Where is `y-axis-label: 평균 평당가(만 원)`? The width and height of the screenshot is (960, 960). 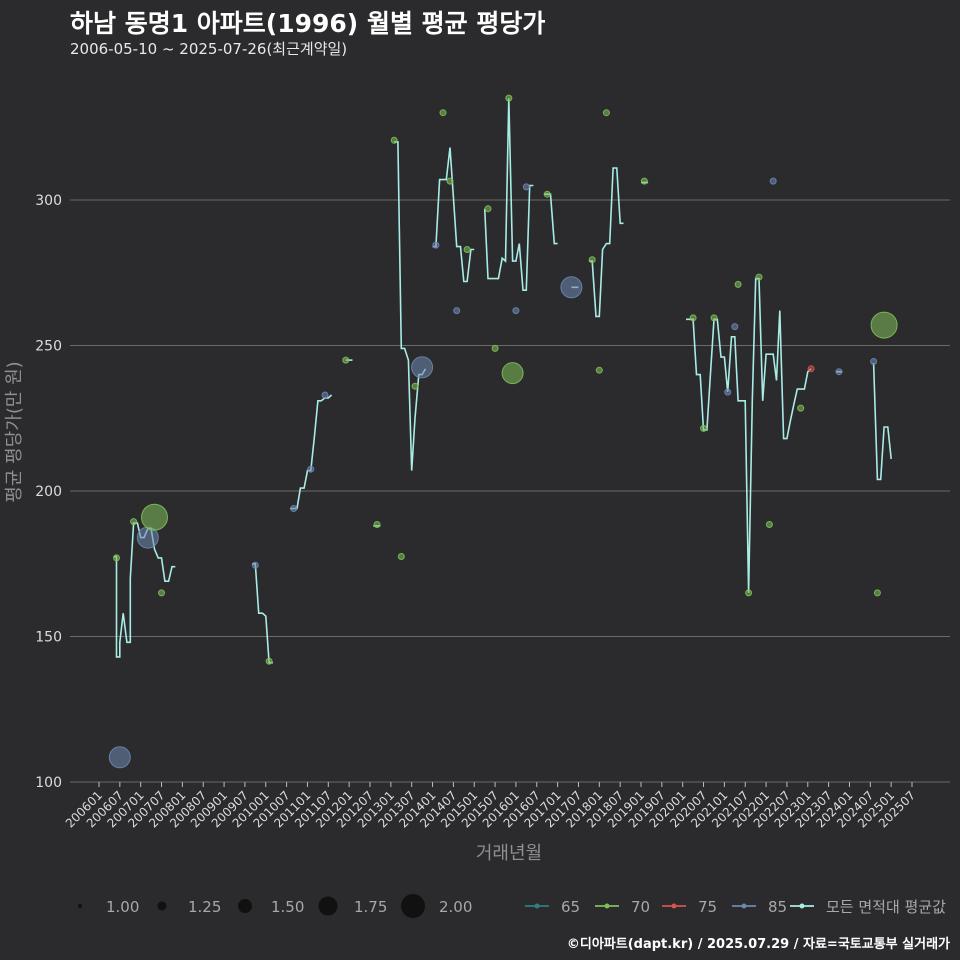 y-axis-label: 평균 평당가(만 원) is located at coordinates (14, 431).